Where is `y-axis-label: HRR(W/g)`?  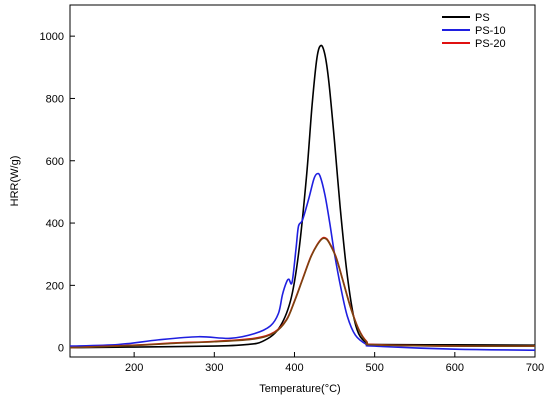
y-axis-label: HRR(W/g) is located at coordinates (15, 181).